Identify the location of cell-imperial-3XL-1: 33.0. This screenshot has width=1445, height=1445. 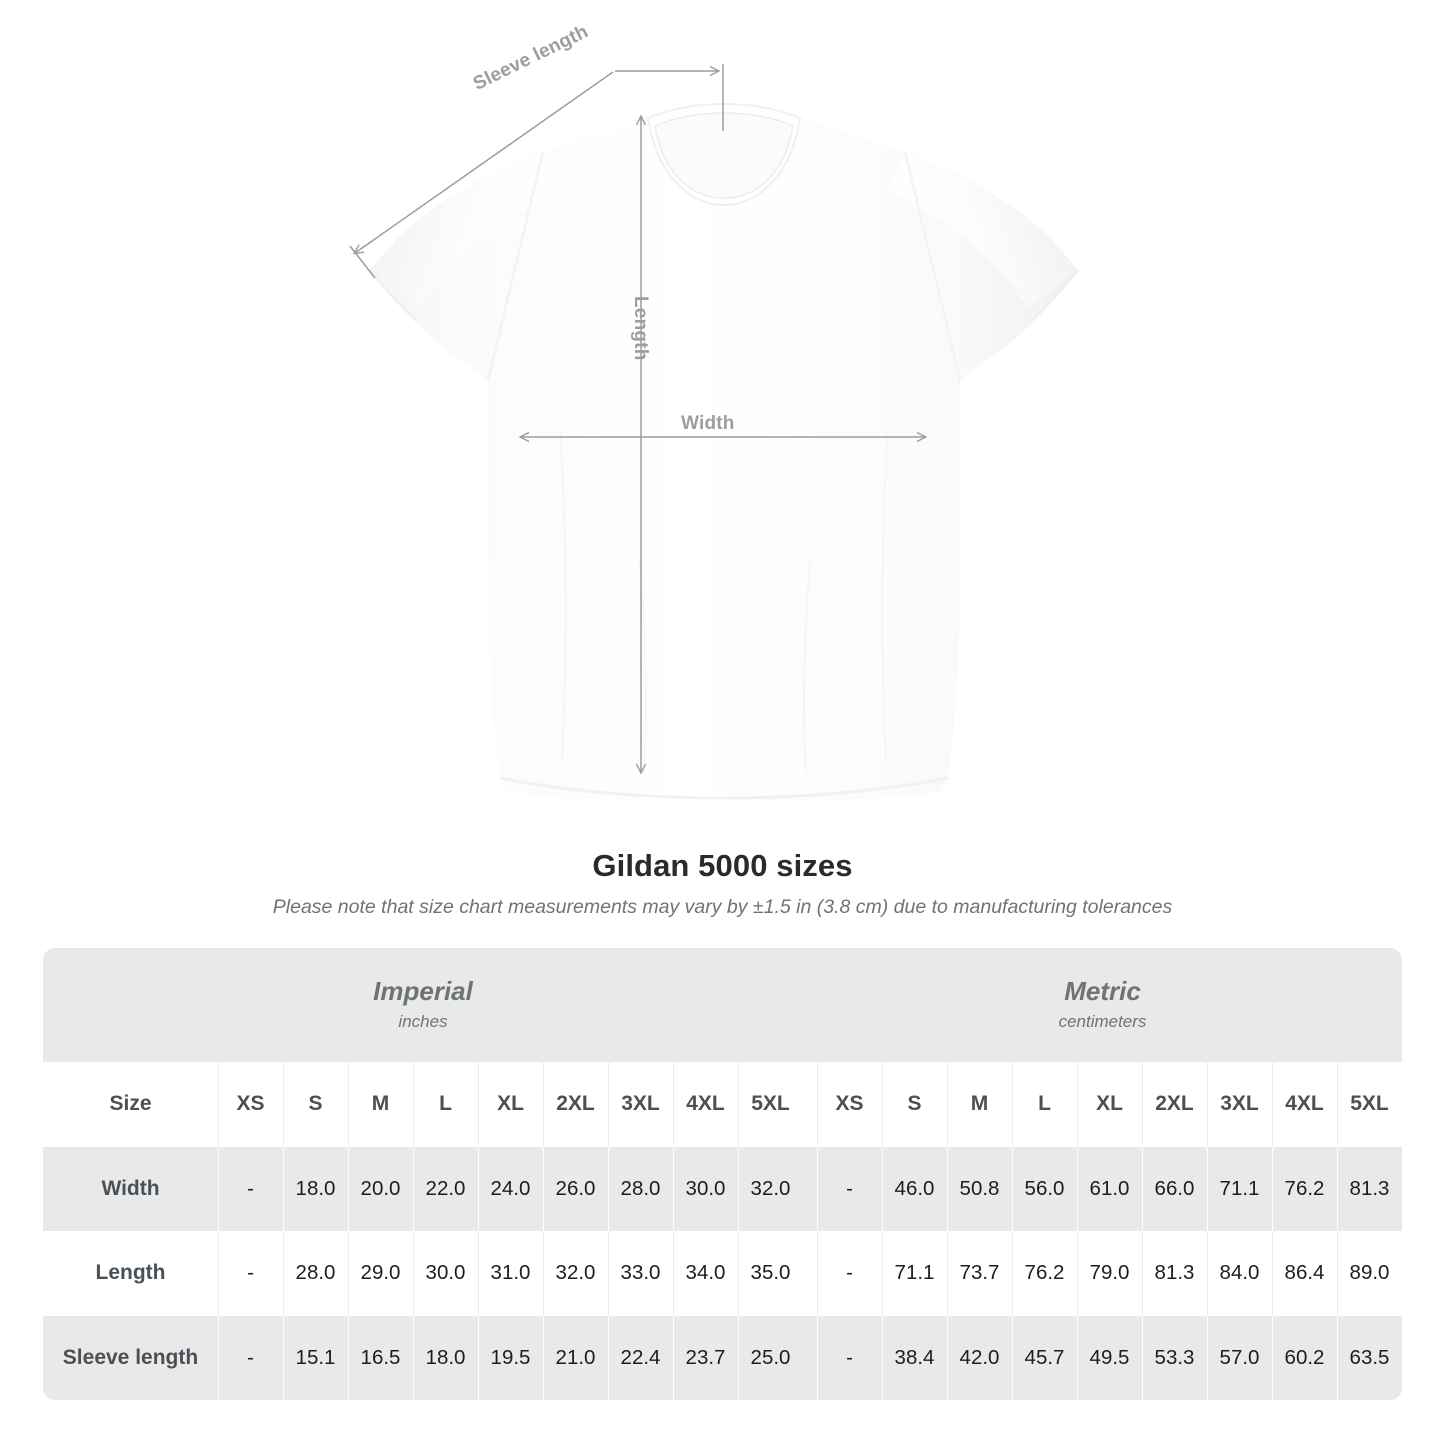
(640, 1273).